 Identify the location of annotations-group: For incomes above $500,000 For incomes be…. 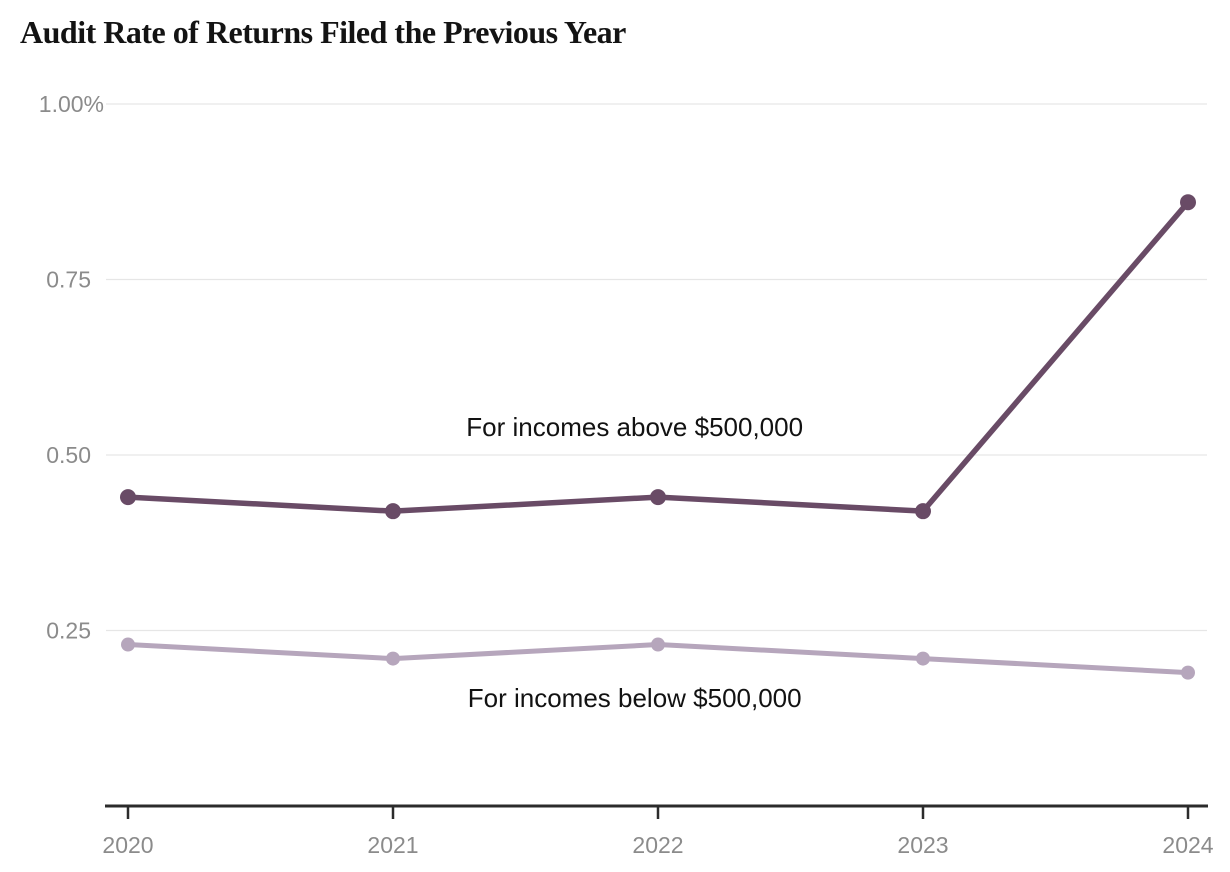
(634, 562).